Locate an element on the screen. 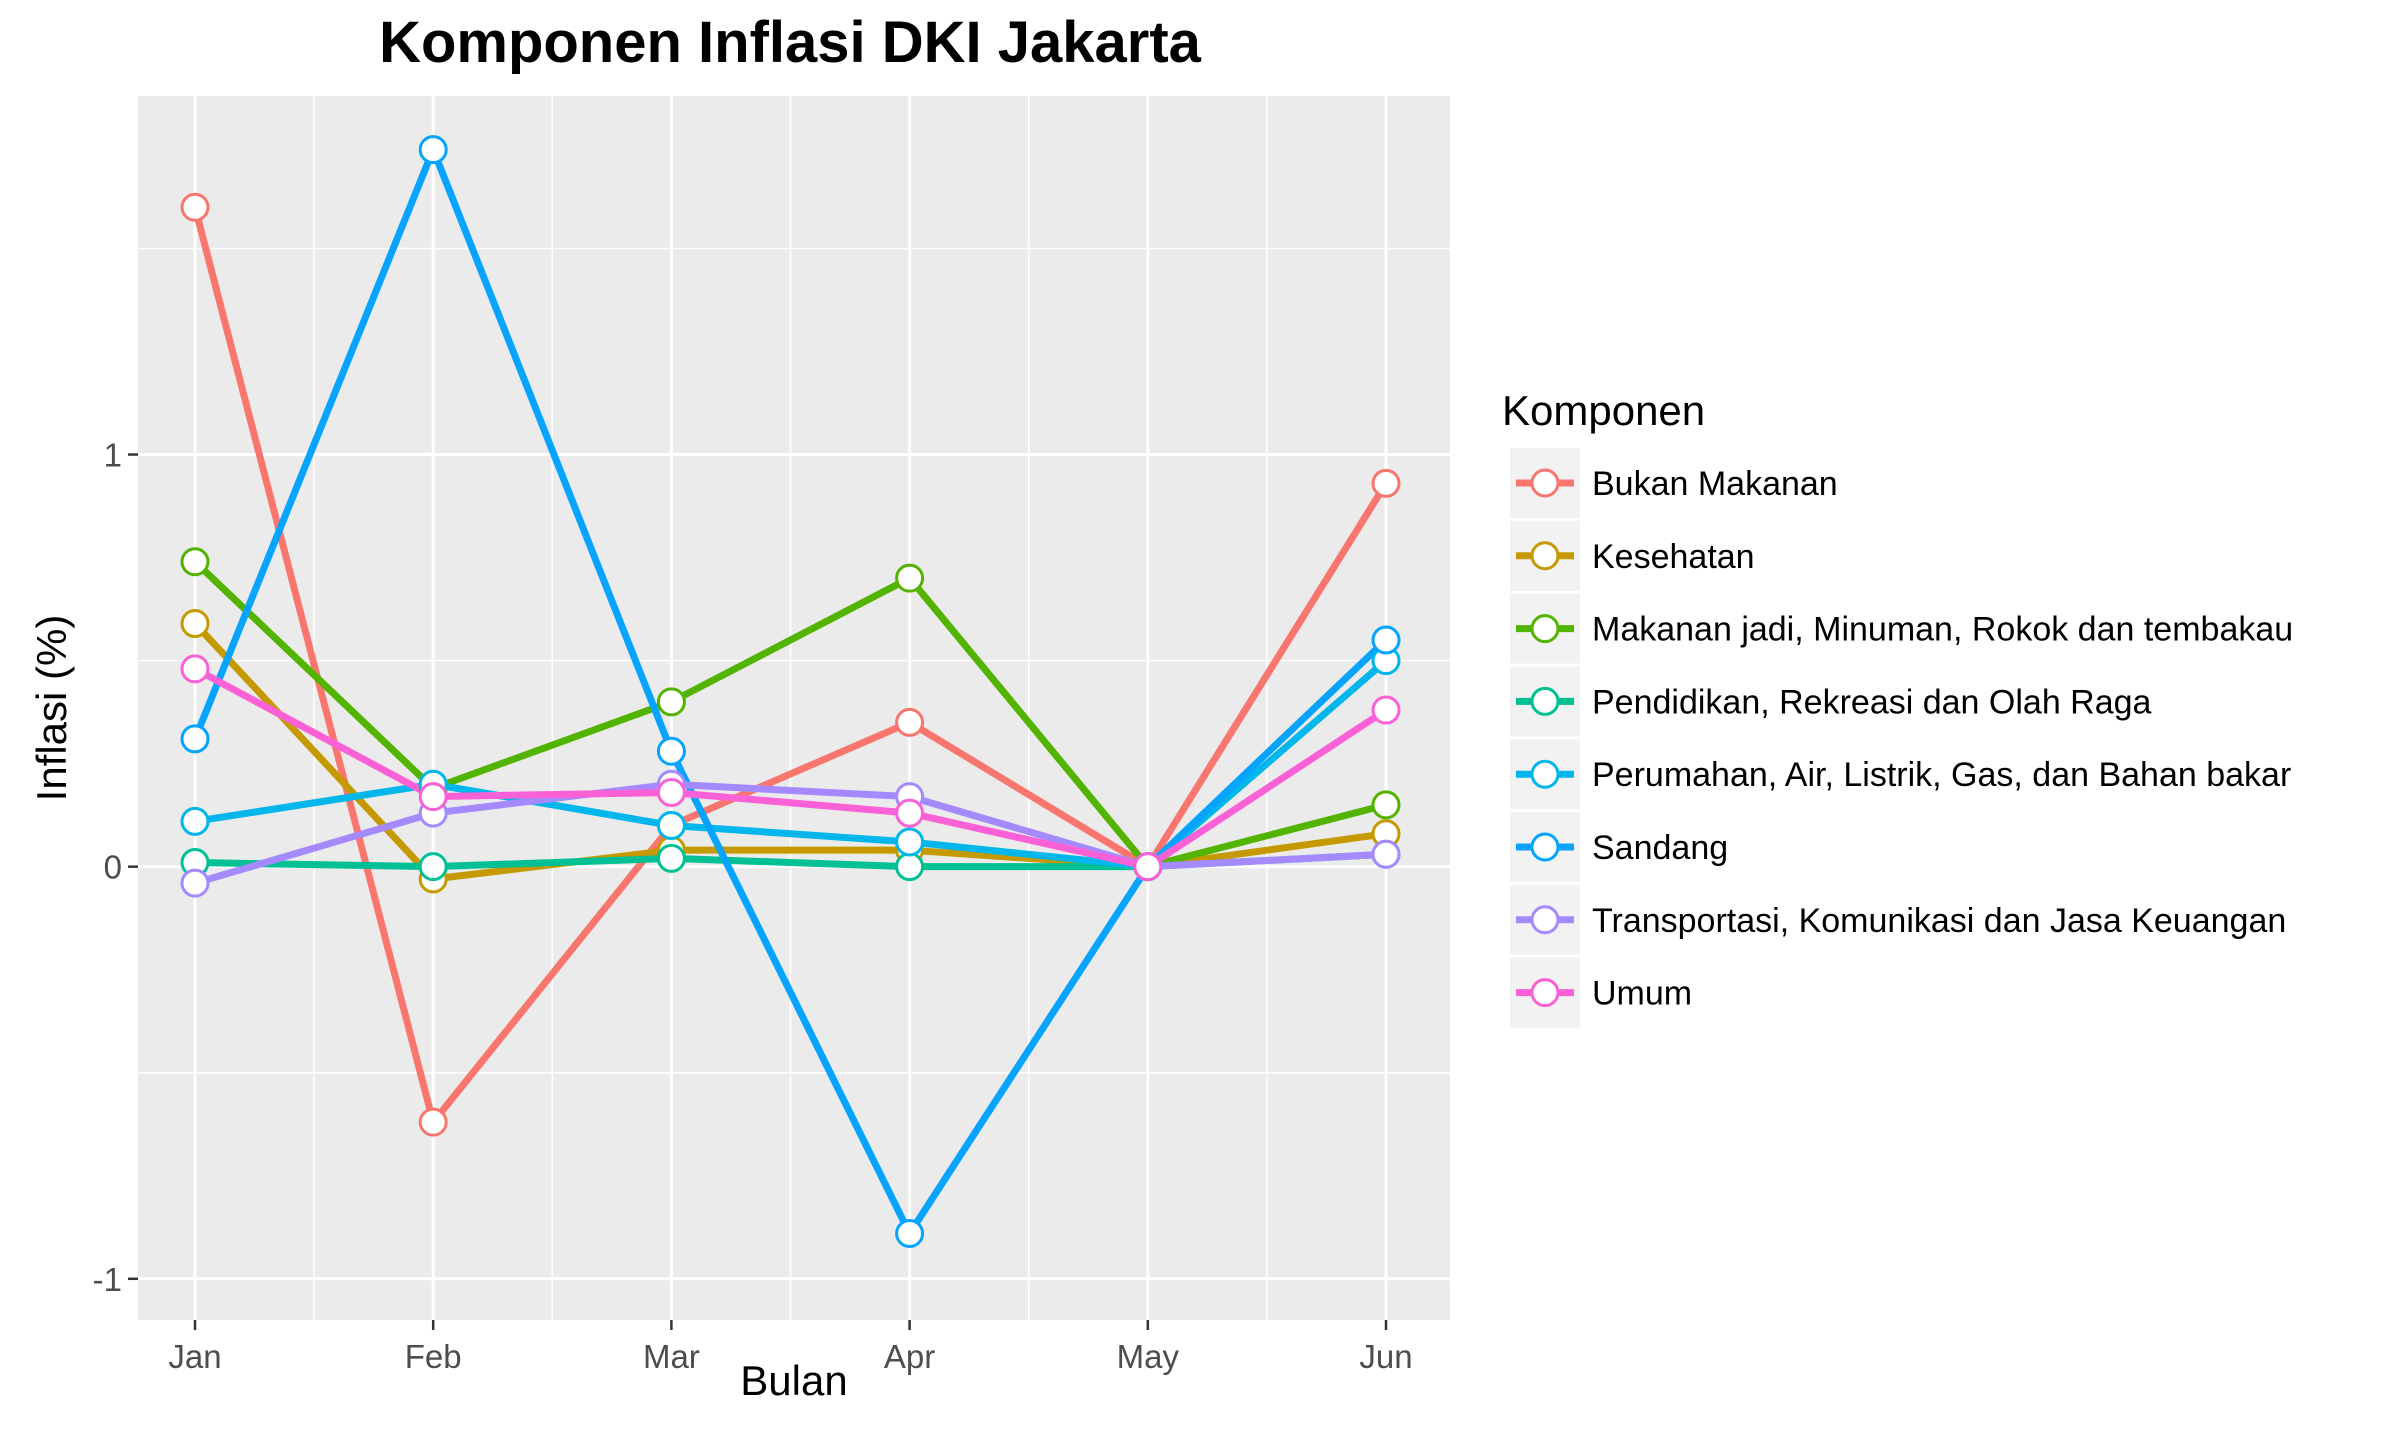  y-axis-title: Inflasi (%) is located at coordinates (51, 708).